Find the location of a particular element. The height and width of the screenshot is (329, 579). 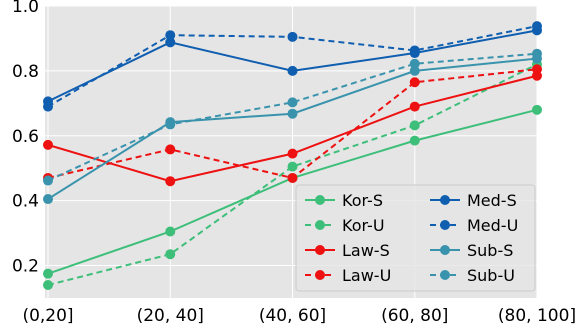

legend-item: Kor-S is located at coordinates (344, 200).